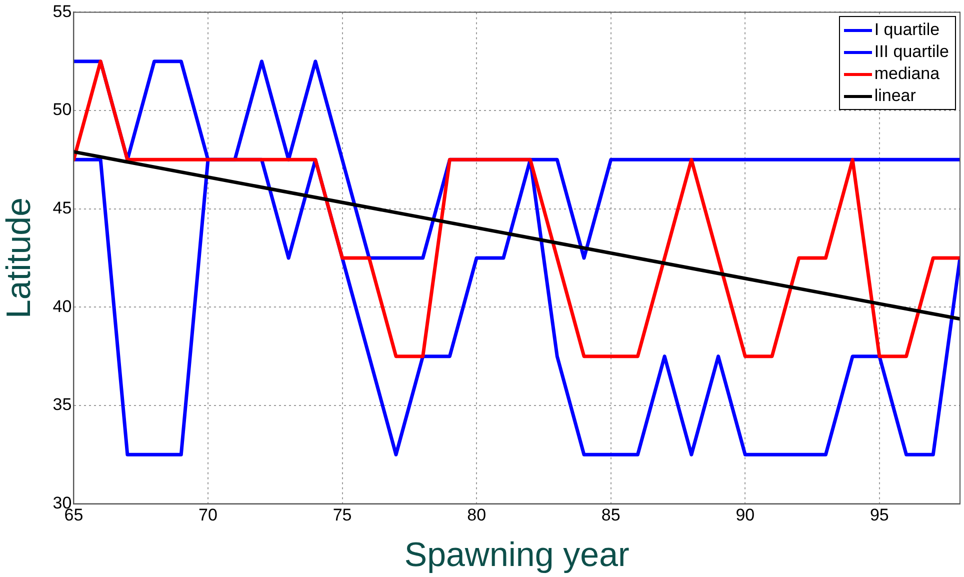 Image resolution: width=964 pixels, height=577 pixels. Describe the element at coordinates (62, 11) in the screenshot. I see `y-tick-label: 55` at that location.